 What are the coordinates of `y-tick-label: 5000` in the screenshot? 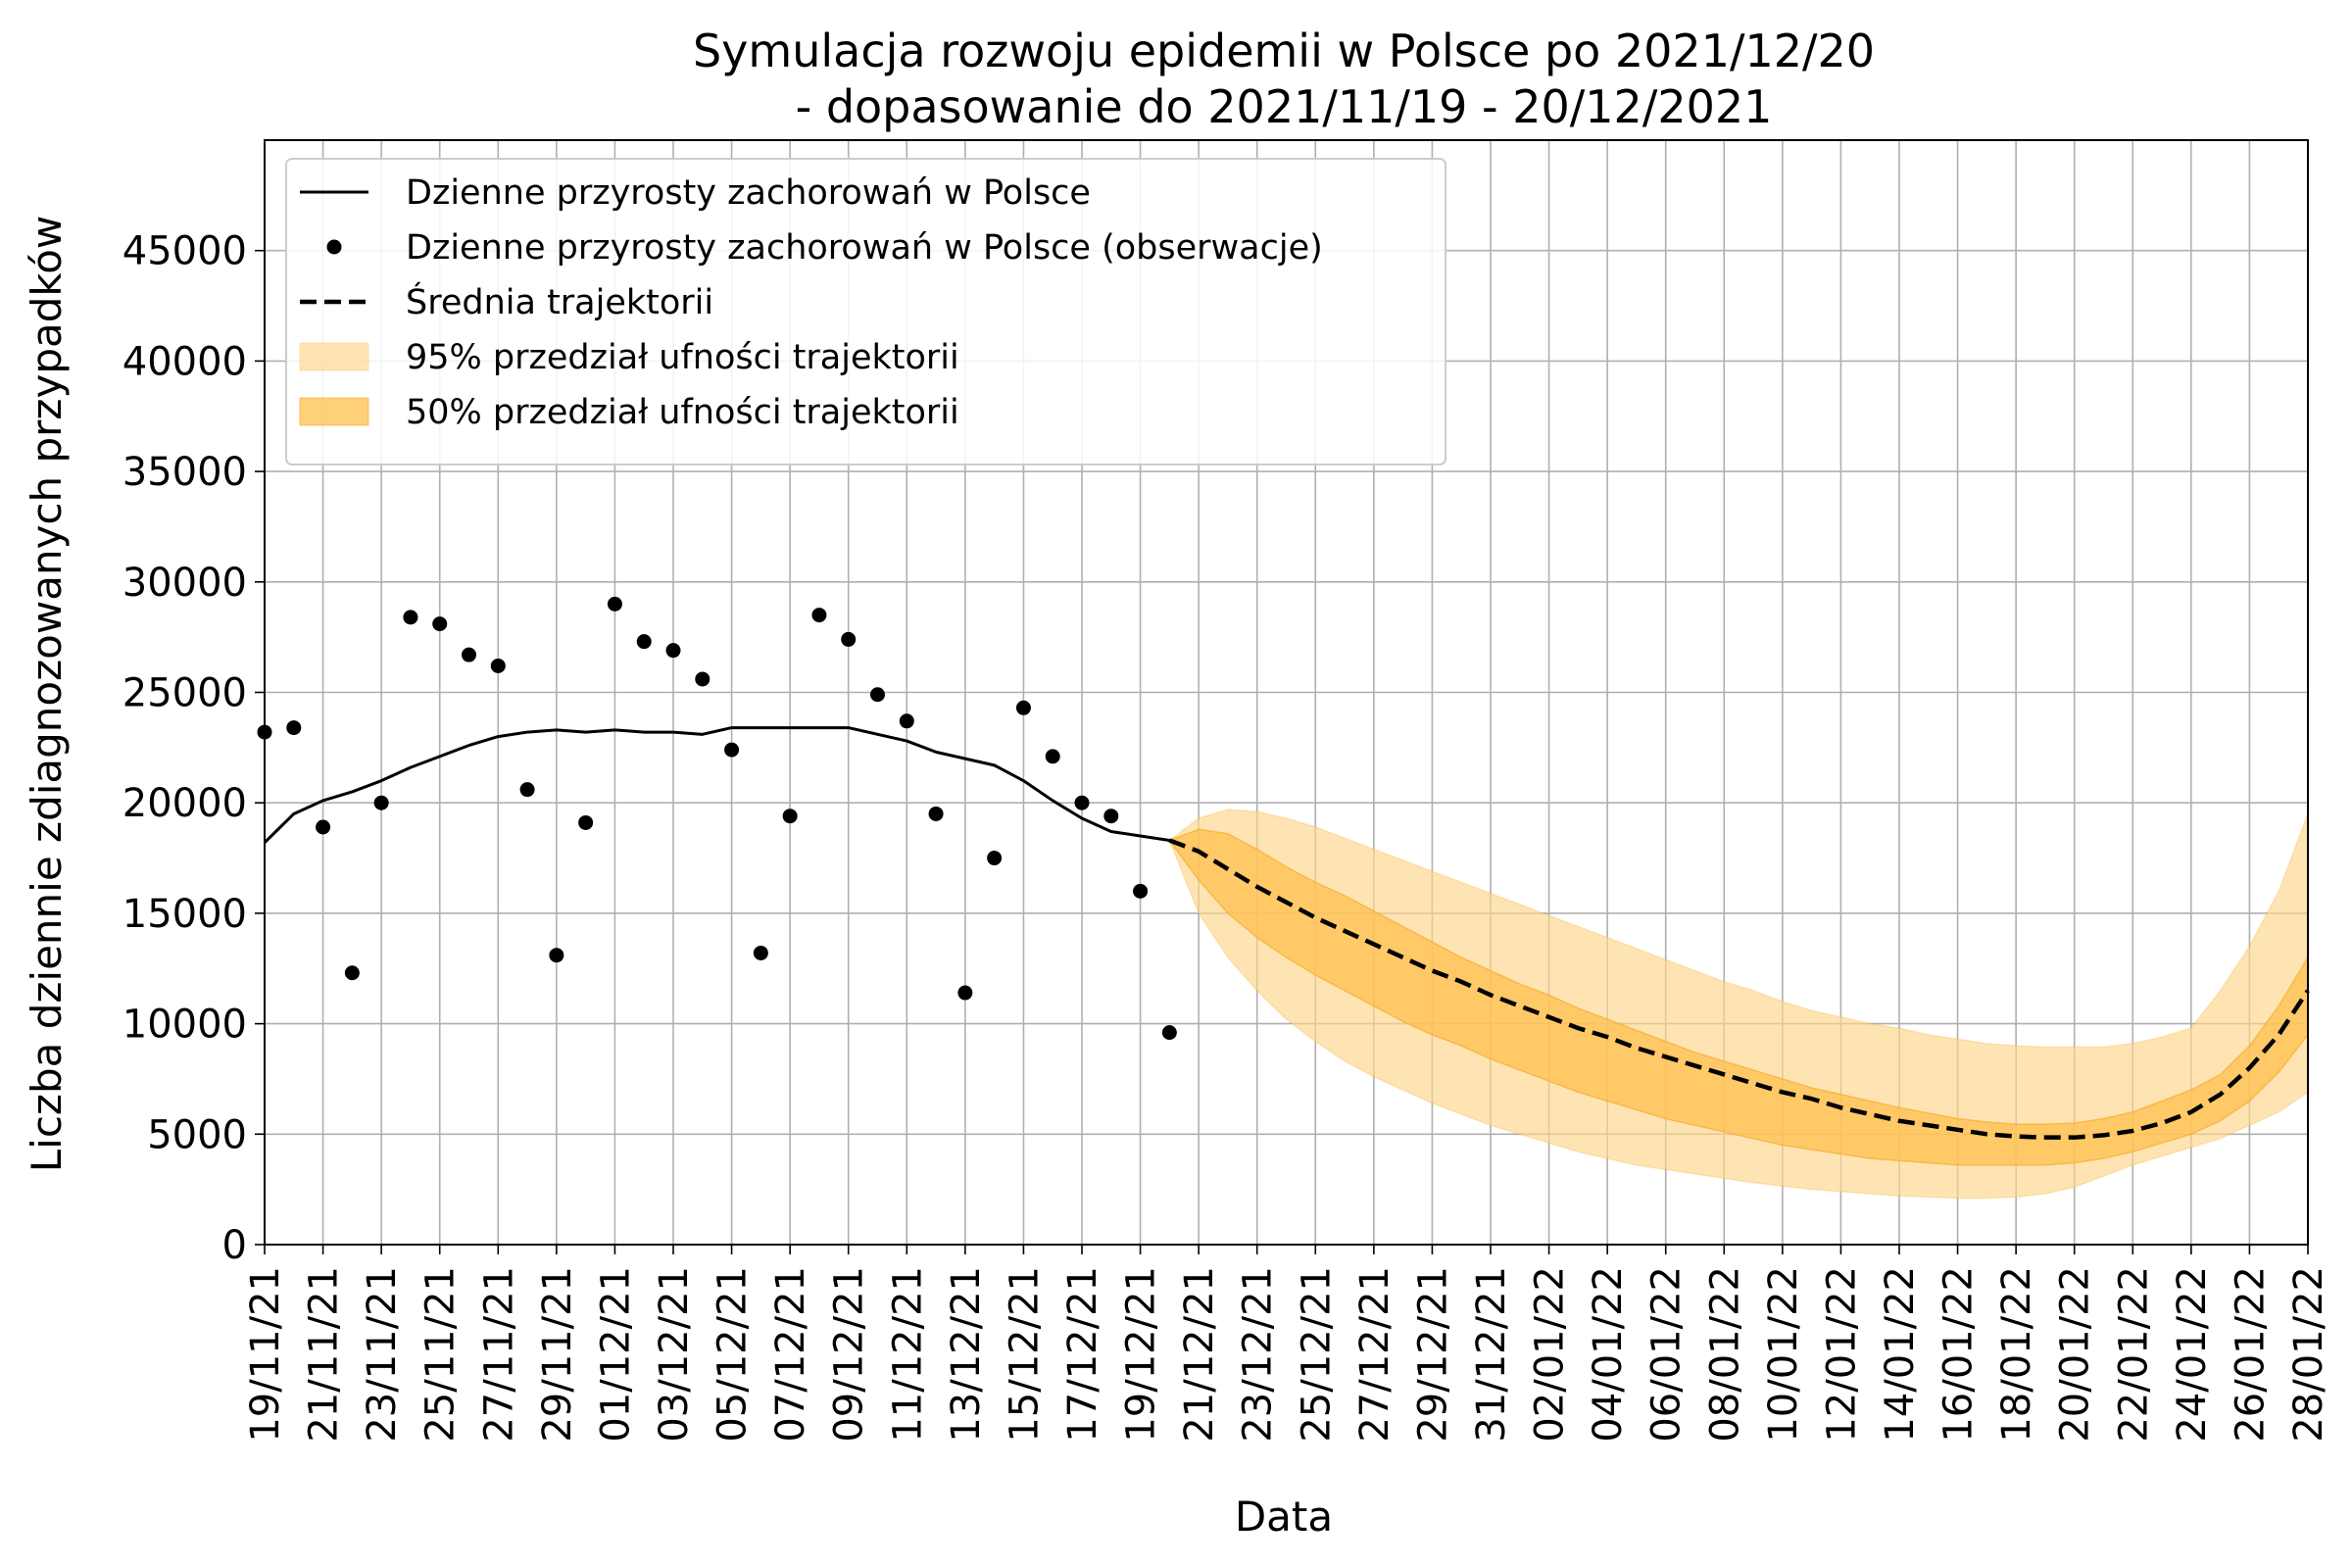 It's located at (197, 1134).